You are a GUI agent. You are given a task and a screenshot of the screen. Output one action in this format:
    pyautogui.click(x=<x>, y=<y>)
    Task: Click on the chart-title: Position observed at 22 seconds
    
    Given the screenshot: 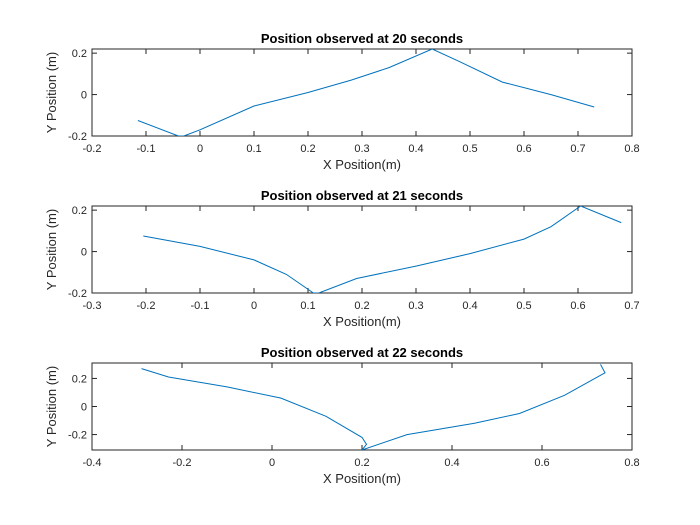 What is the action you would take?
    pyautogui.click(x=362, y=352)
    